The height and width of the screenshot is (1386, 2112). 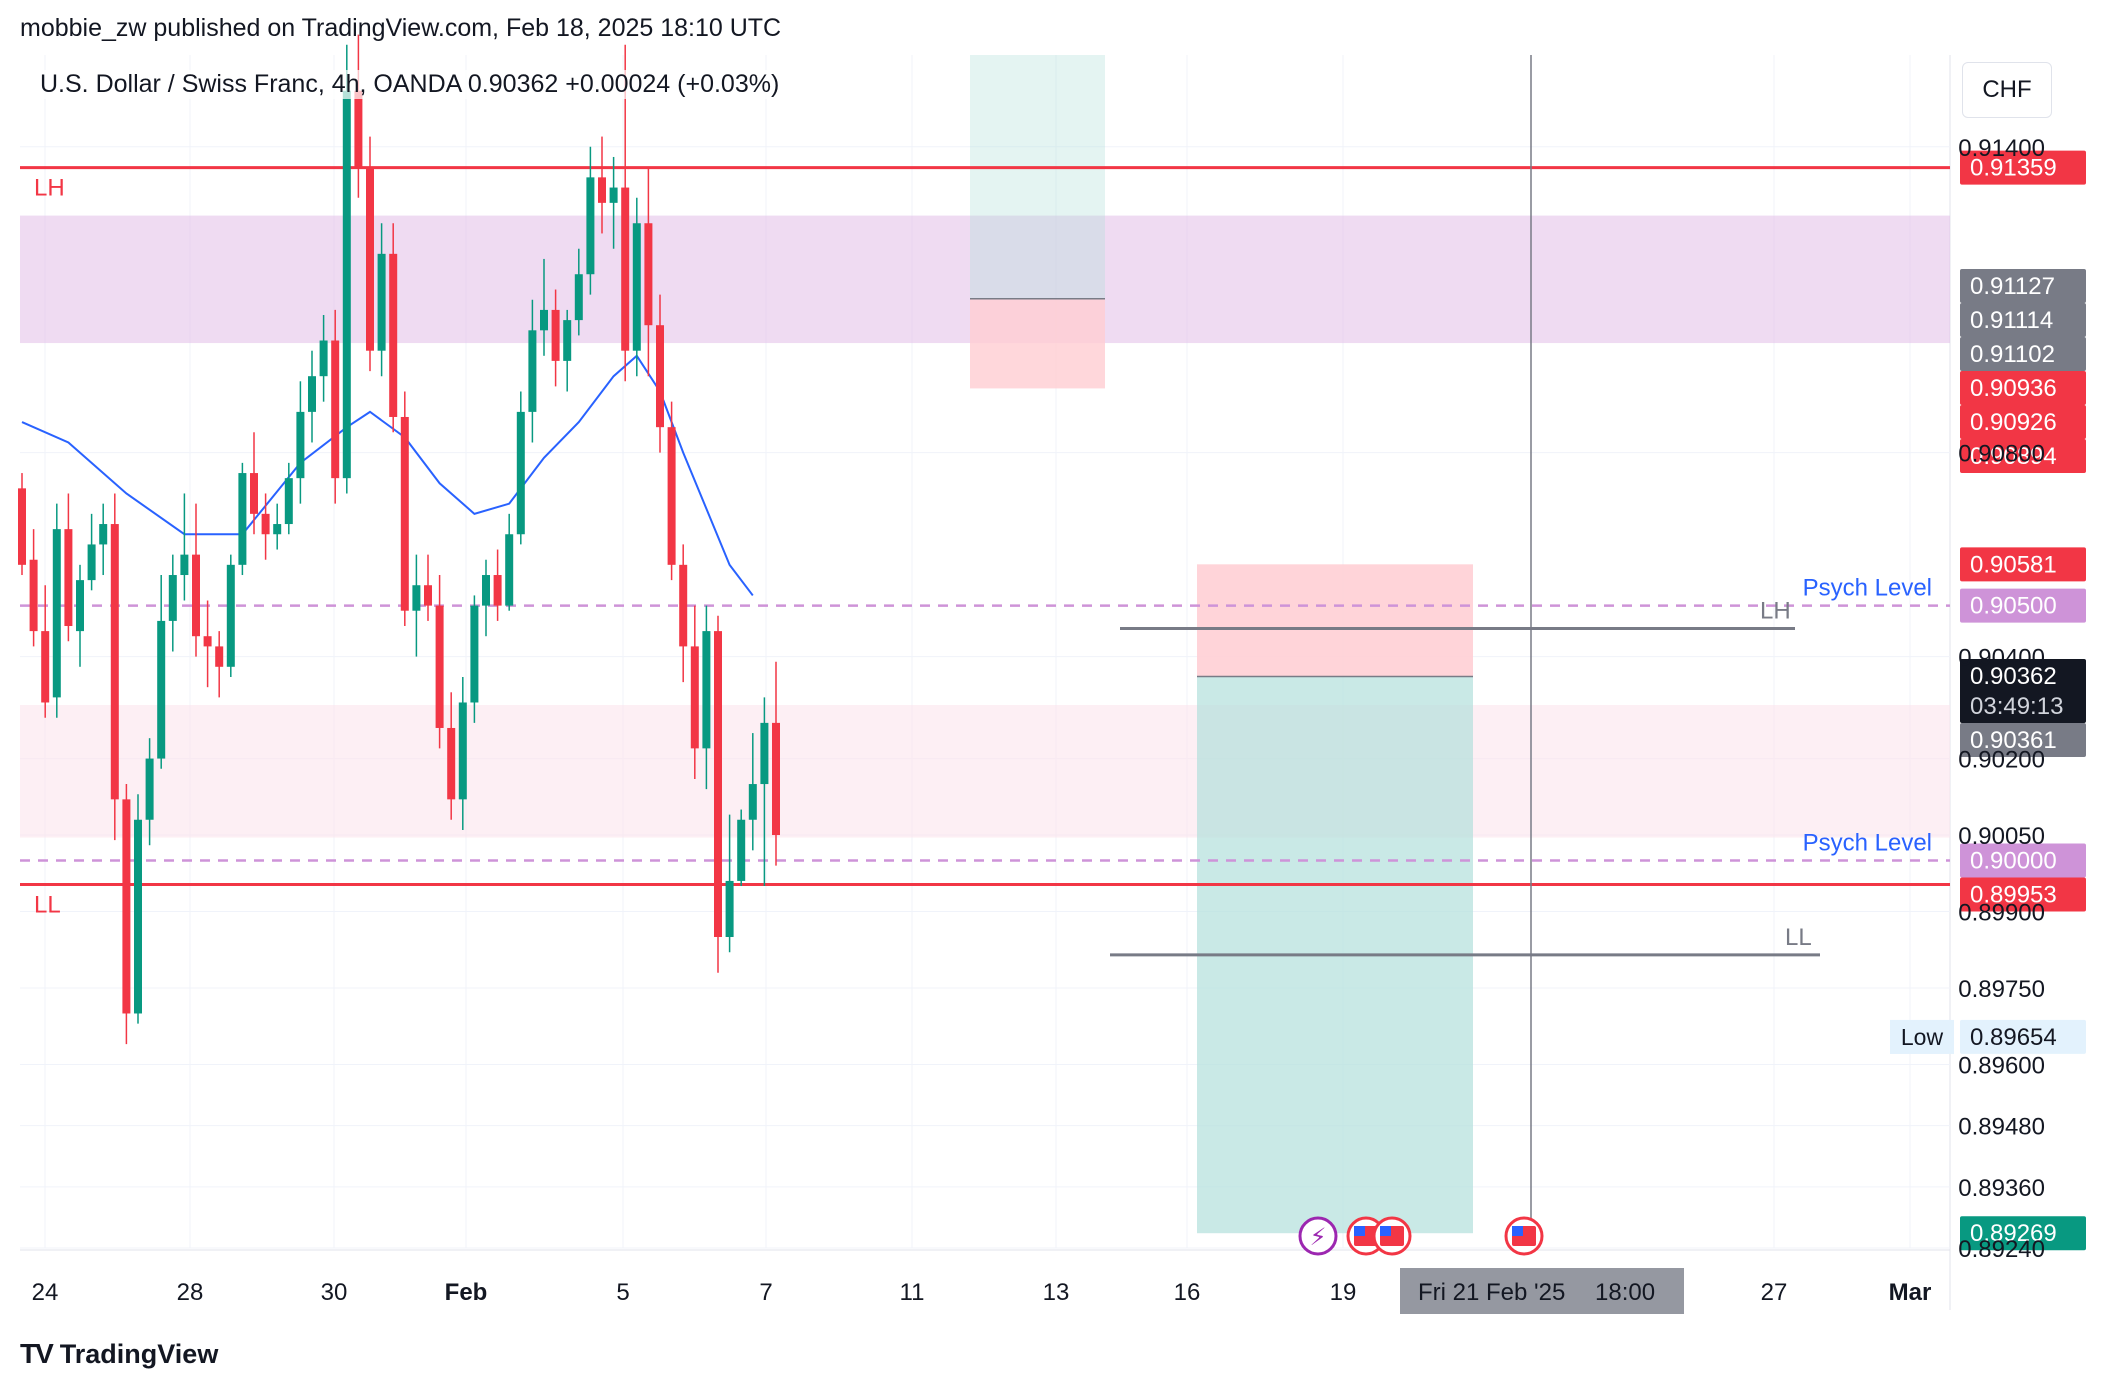 I want to click on y-tick-label: 0.89600, so click(x=2001, y=1065).